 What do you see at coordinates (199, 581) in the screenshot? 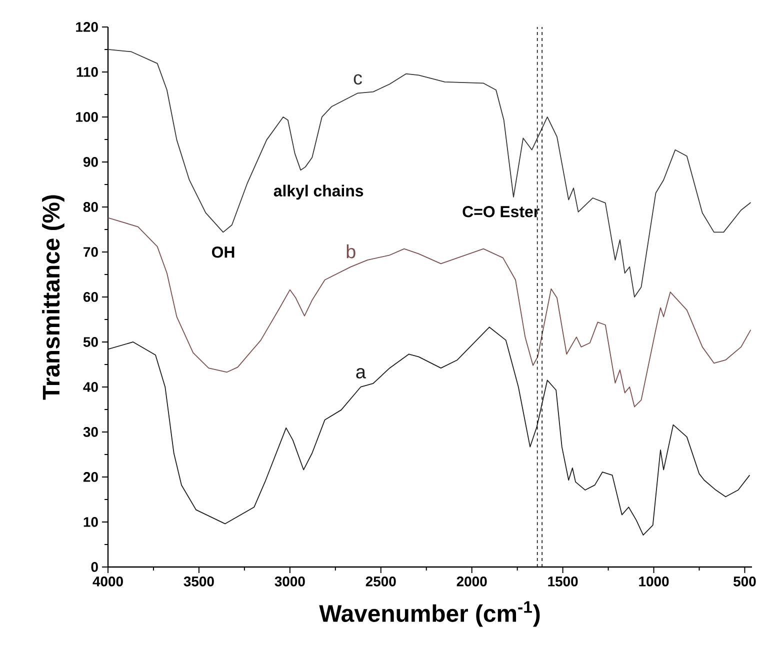
I see `x-tick-label: 3500` at bounding box center [199, 581].